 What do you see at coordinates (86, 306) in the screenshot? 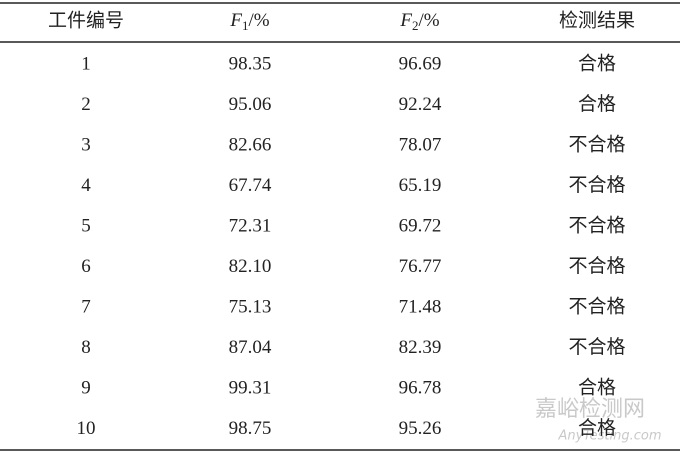
I see `value-cell: 7` at bounding box center [86, 306].